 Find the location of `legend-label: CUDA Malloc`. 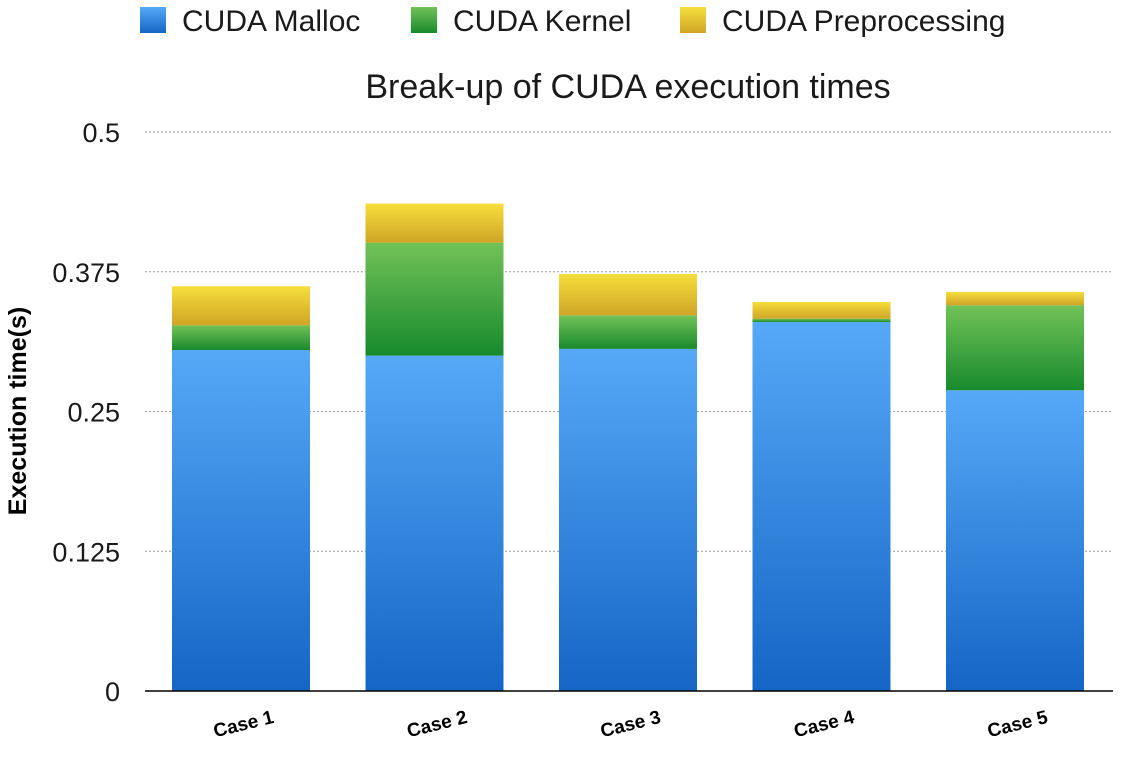

legend-label: CUDA Malloc is located at coordinates (271, 21).